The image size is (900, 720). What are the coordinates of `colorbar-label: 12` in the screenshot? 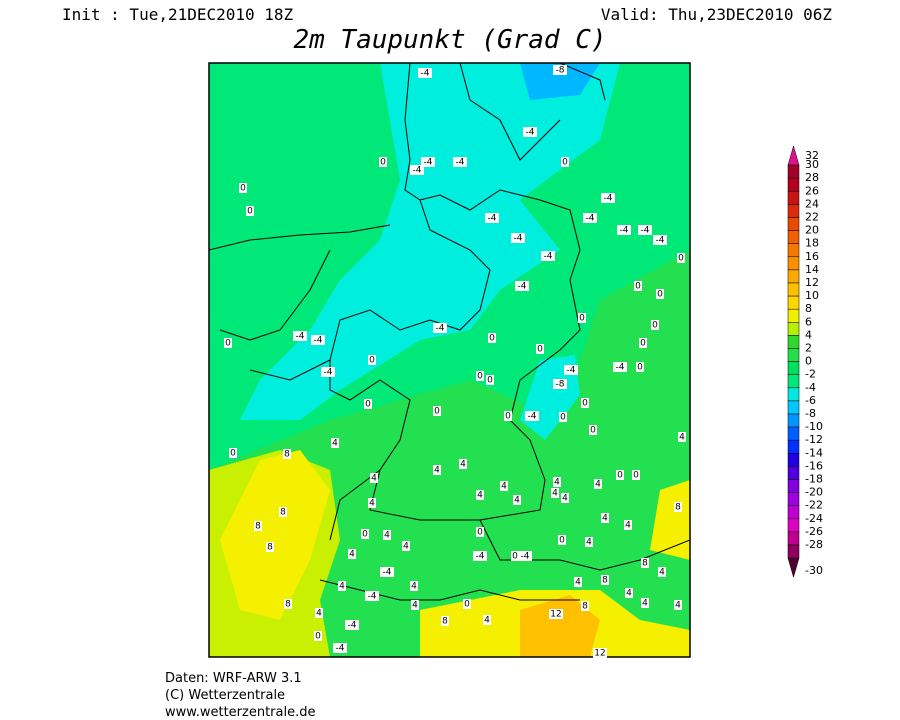 It's located at (812, 282).